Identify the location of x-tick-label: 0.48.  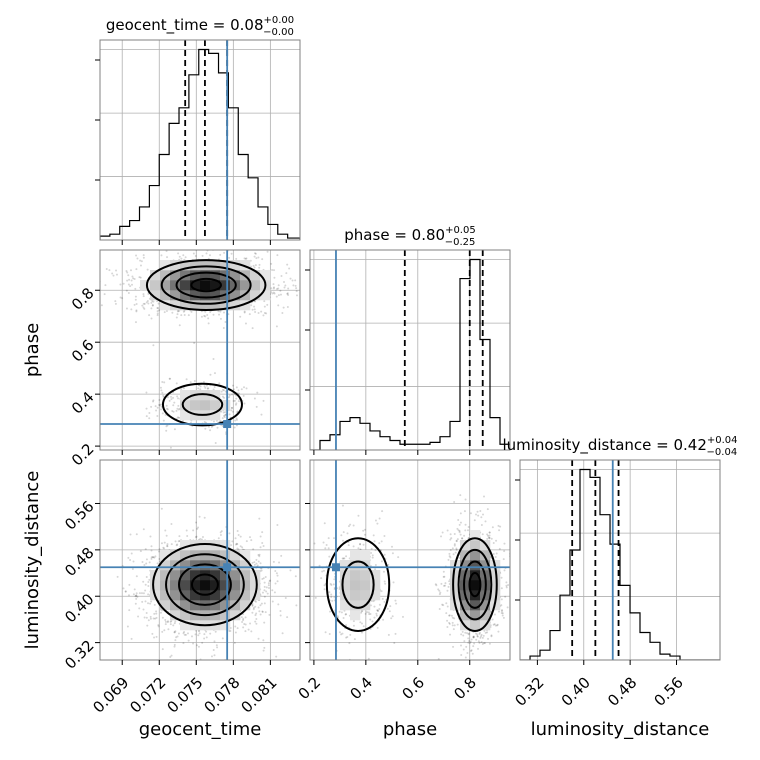
(622, 692).